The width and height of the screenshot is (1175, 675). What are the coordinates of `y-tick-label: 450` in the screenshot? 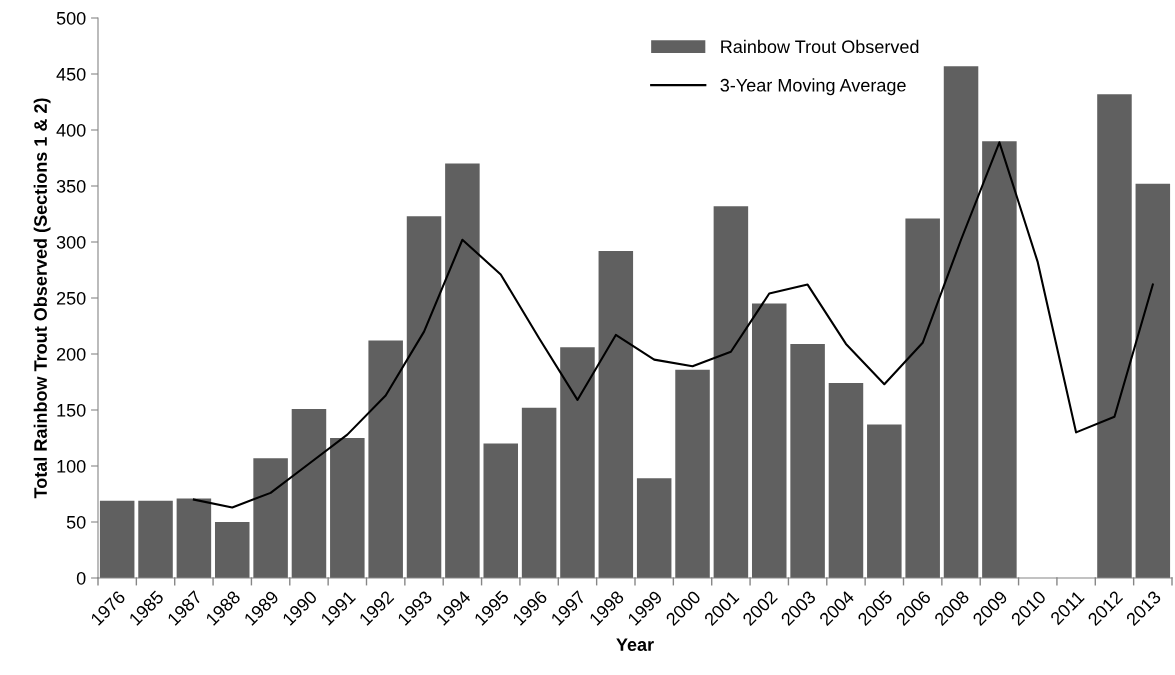 It's located at (71, 74).